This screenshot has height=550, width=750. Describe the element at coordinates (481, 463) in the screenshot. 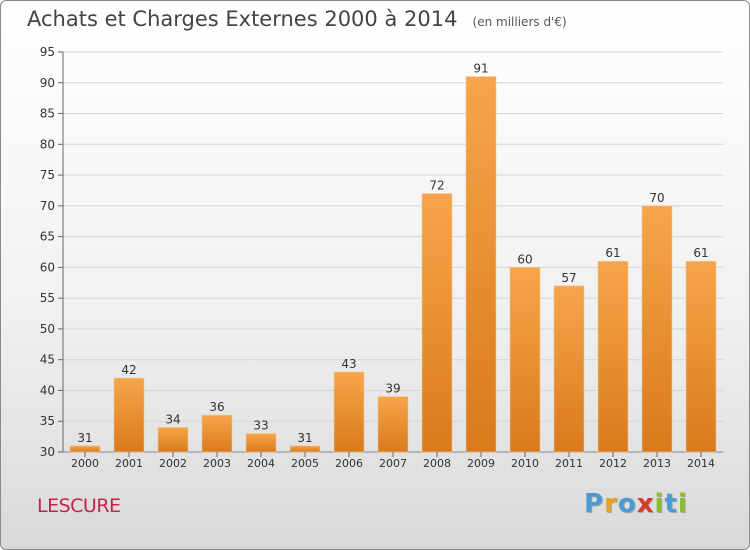

I see `x-tick-label: 2009` at that location.